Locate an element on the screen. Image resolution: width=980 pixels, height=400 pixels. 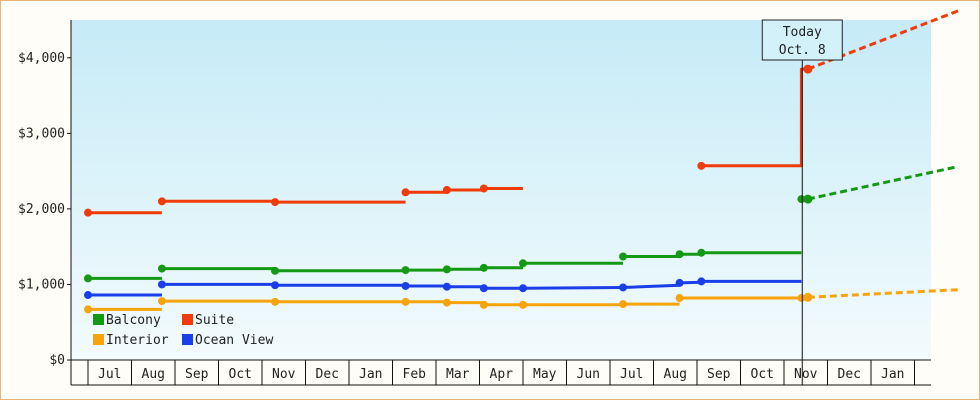
y-tick-label: $0 is located at coordinates (57, 360).